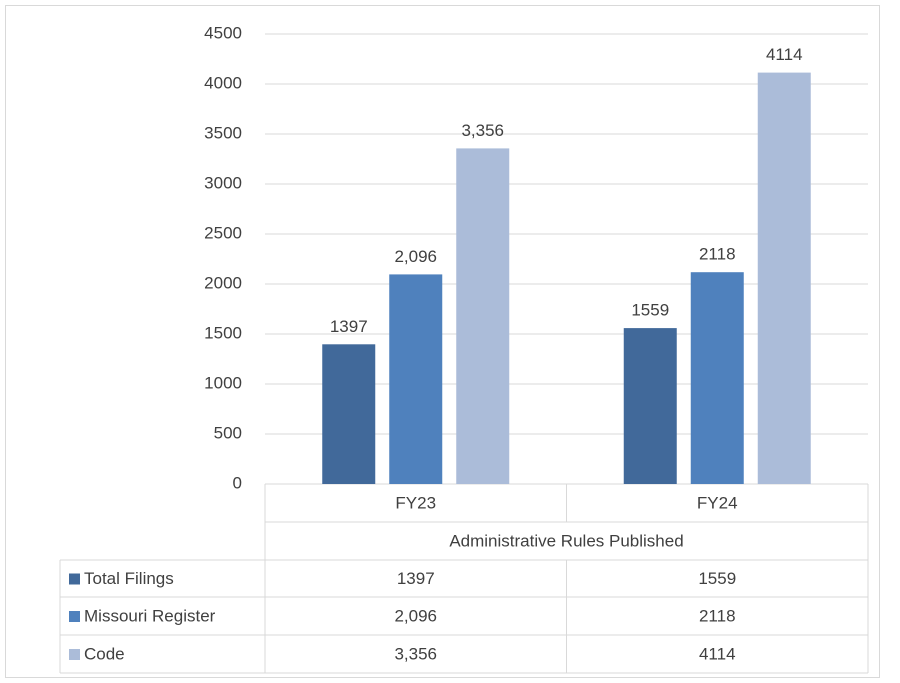 The width and height of the screenshot is (900, 683). I want to click on data-label: 2,096, so click(415, 256).